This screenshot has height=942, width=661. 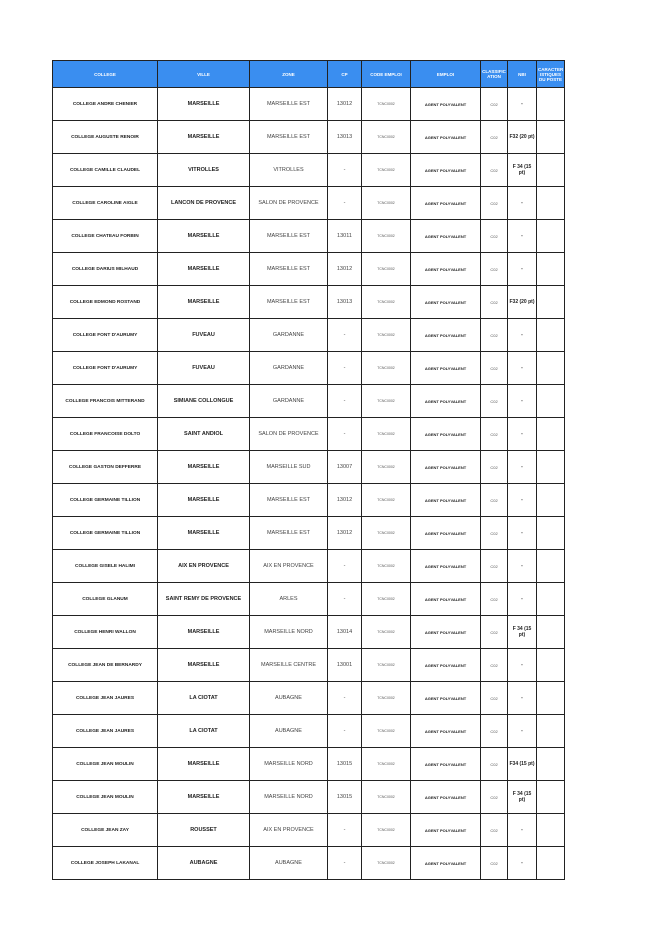 What do you see at coordinates (344, 797) in the screenshot?
I see `cell-cp: 13015` at bounding box center [344, 797].